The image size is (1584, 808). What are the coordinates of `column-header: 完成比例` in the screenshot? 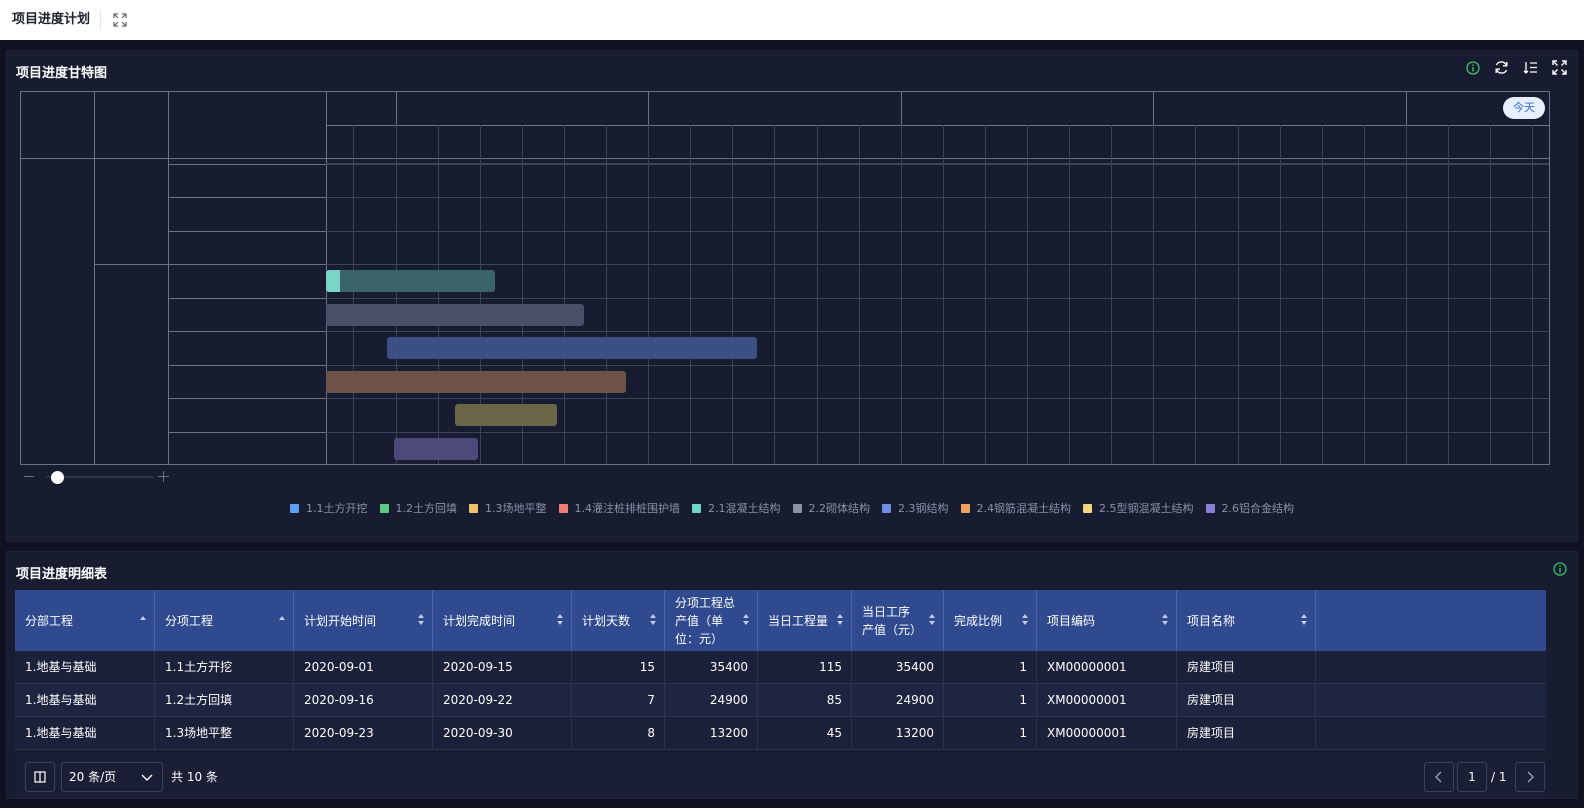 It's located at (990, 620).